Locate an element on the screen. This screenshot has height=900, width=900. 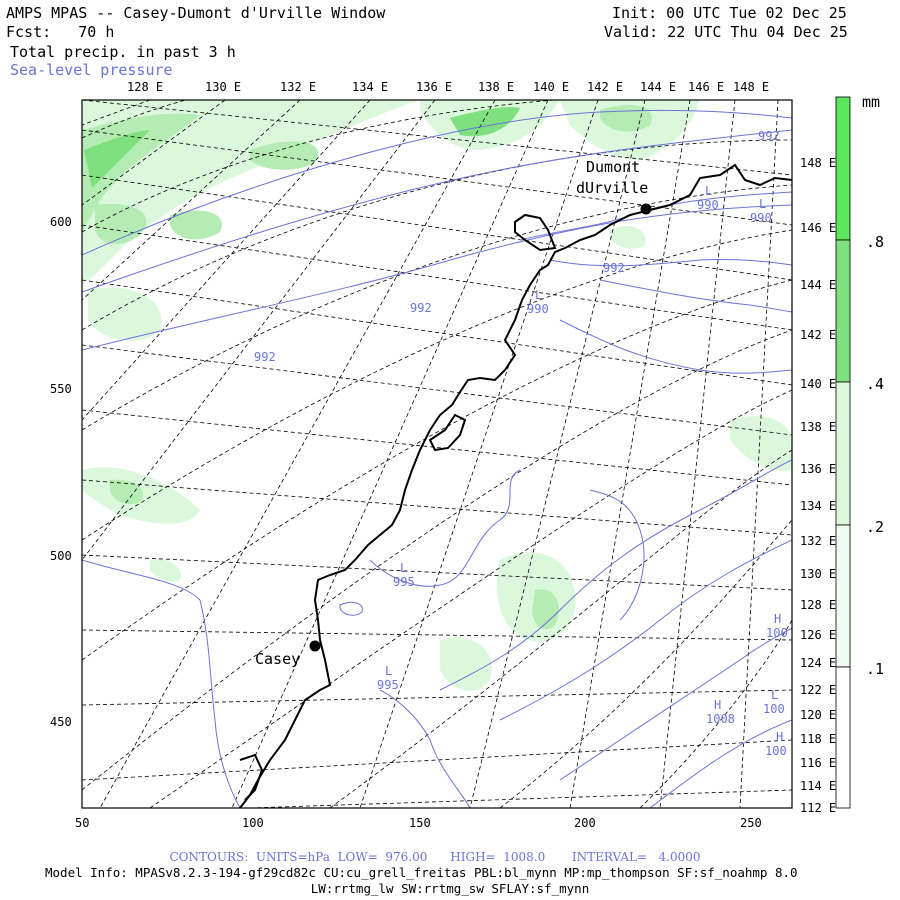
lon-label-right: 122 E is located at coordinates (818, 690).